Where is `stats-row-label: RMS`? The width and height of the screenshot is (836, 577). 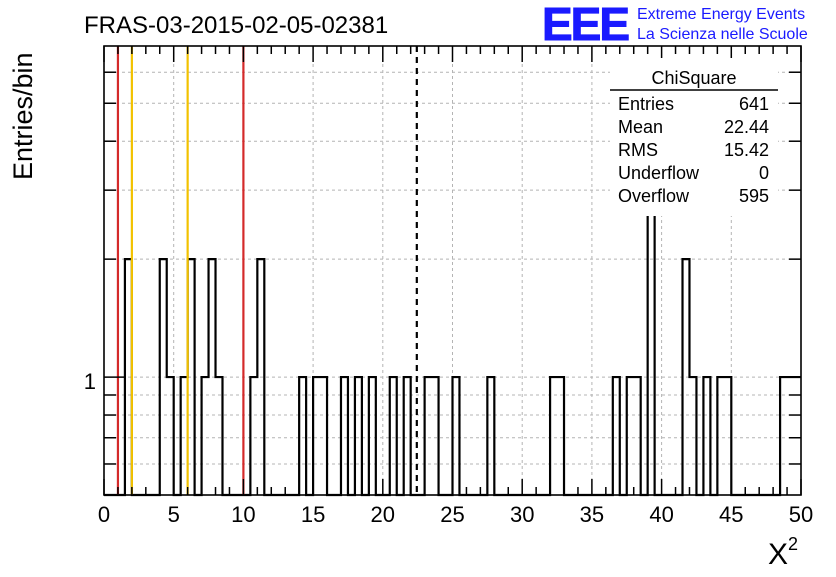
stats-row-label: RMS is located at coordinates (638, 150).